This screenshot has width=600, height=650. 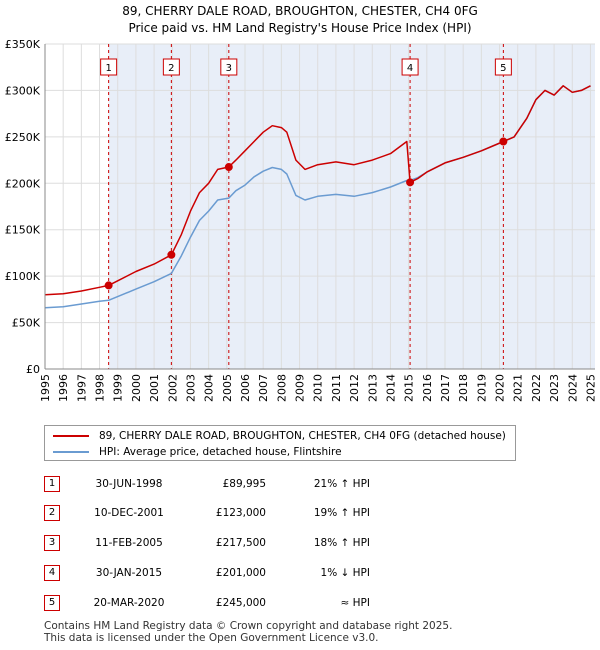 I want to click on table-row: 3 11-FEB-2005 £217,500 18% ↑ HPI, so click(x=254, y=544).